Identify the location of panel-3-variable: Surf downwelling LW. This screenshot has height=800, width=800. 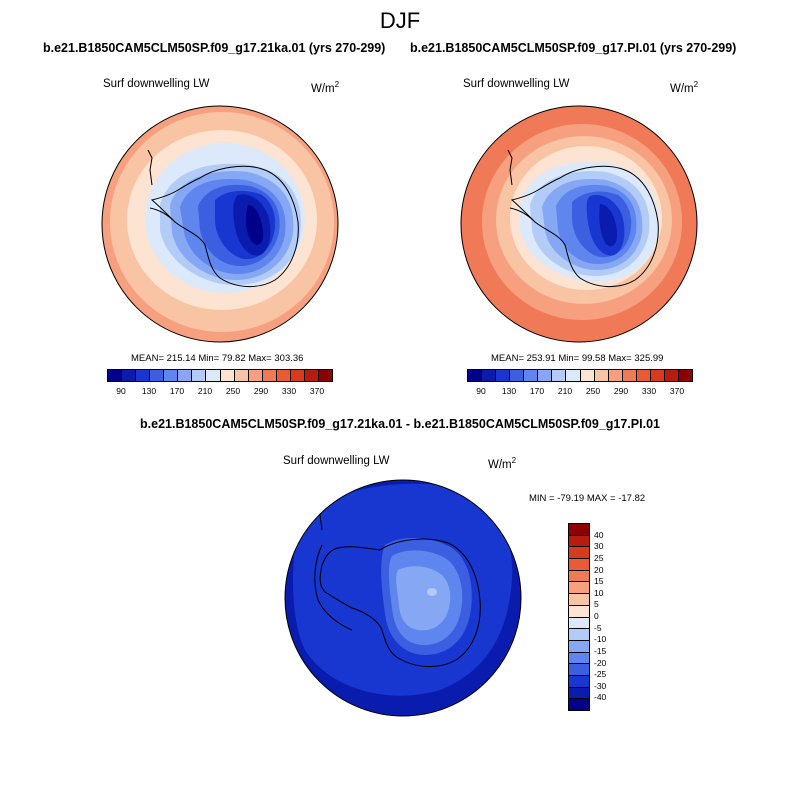
(336, 461).